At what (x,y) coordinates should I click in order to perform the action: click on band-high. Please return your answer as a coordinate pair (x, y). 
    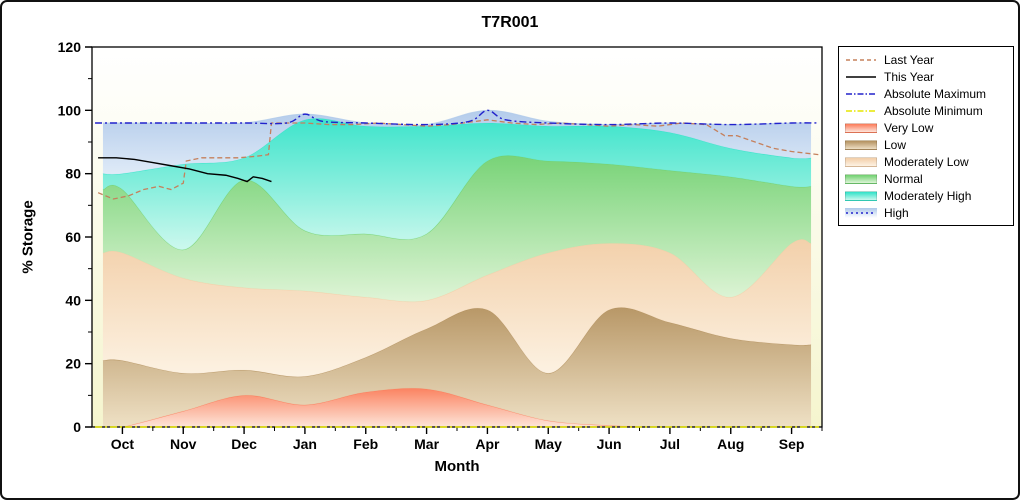
    Looking at the image, I should click on (457, 142).